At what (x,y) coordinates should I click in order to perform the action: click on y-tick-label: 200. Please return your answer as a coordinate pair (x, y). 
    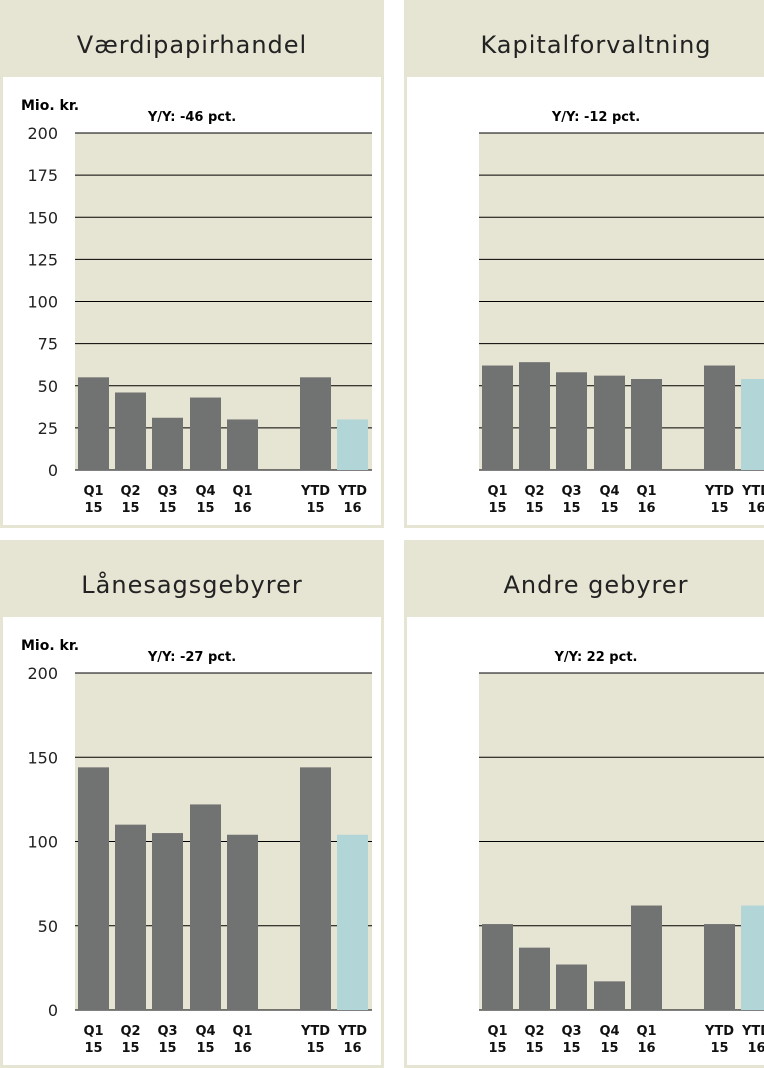
    Looking at the image, I should click on (42, 133).